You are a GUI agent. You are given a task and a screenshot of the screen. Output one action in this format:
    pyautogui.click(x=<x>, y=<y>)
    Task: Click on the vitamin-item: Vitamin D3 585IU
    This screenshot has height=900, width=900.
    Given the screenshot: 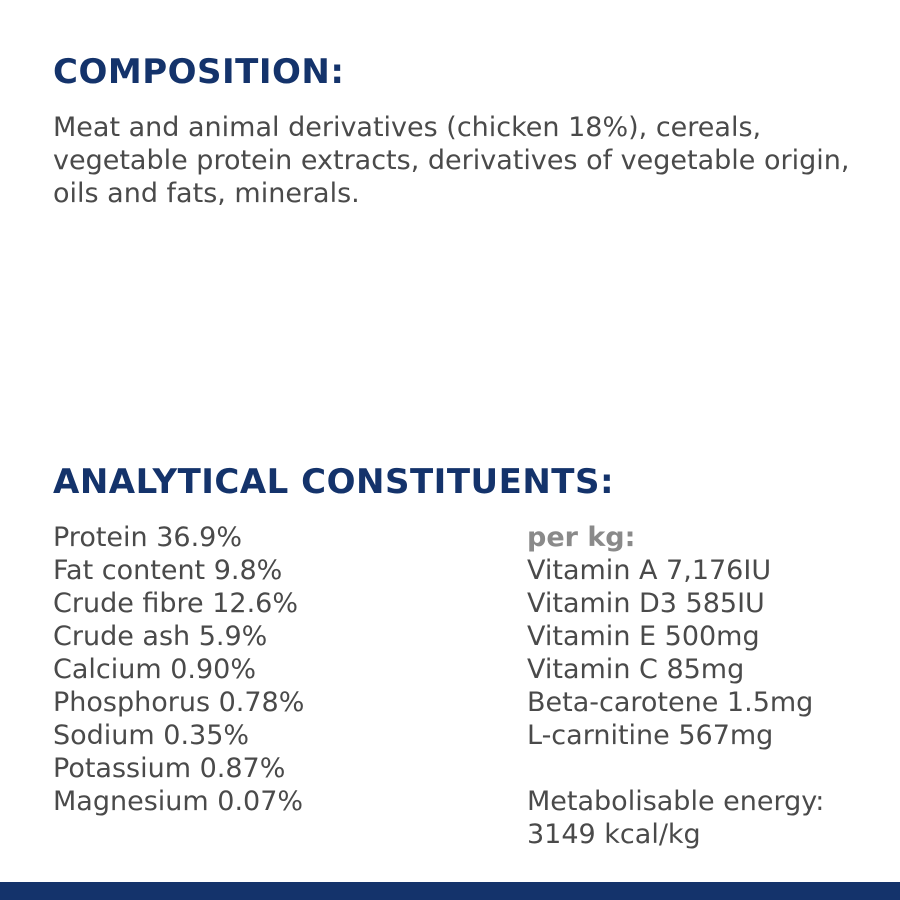 What is the action you would take?
    pyautogui.click(x=646, y=603)
    